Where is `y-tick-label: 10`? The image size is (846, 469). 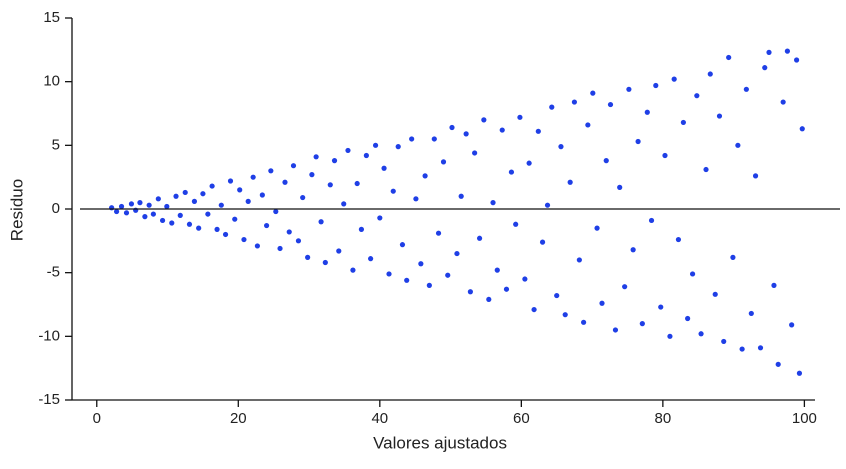 y-tick-label: 10 is located at coordinates (51, 81).